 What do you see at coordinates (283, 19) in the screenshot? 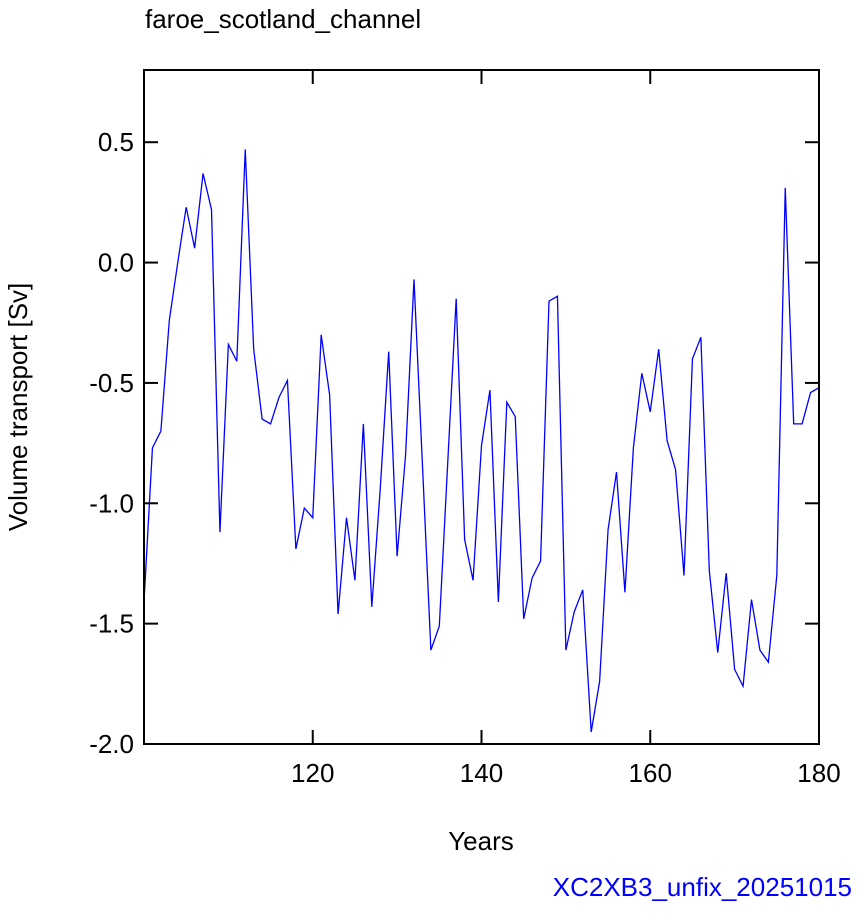
I see `chart-title: faroe_scotland_channel` at bounding box center [283, 19].